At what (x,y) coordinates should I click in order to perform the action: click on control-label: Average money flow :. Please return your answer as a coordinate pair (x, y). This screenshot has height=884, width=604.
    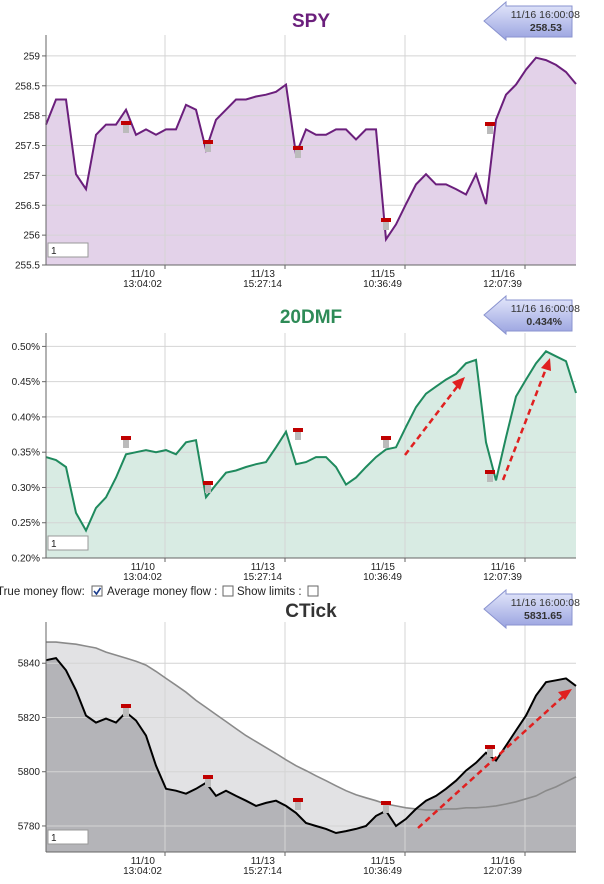
    Looking at the image, I should click on (162, 592).